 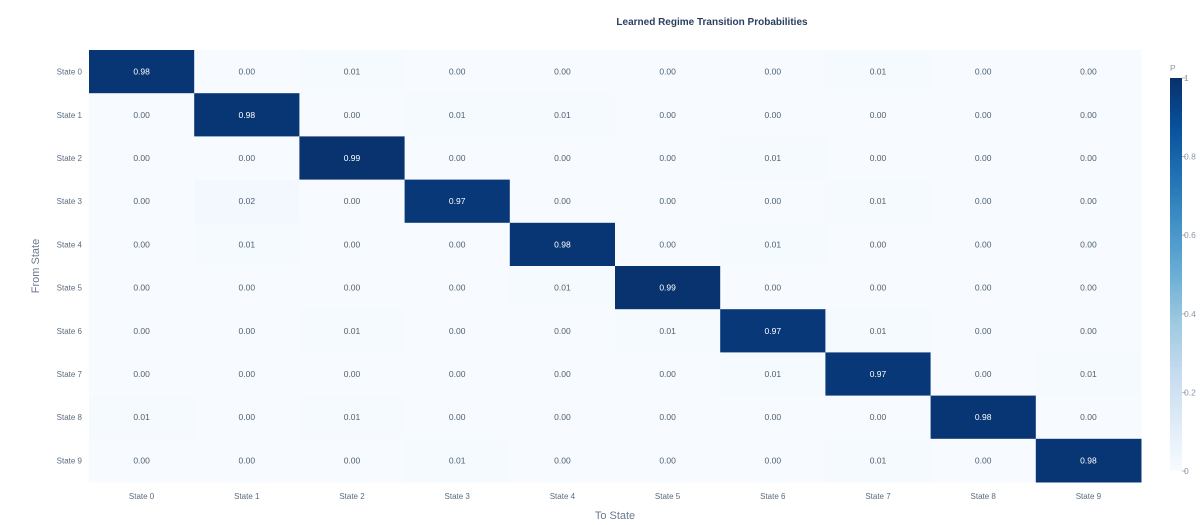 I want to click on cell-value-label: 0.98, so click(x=247, y=115).